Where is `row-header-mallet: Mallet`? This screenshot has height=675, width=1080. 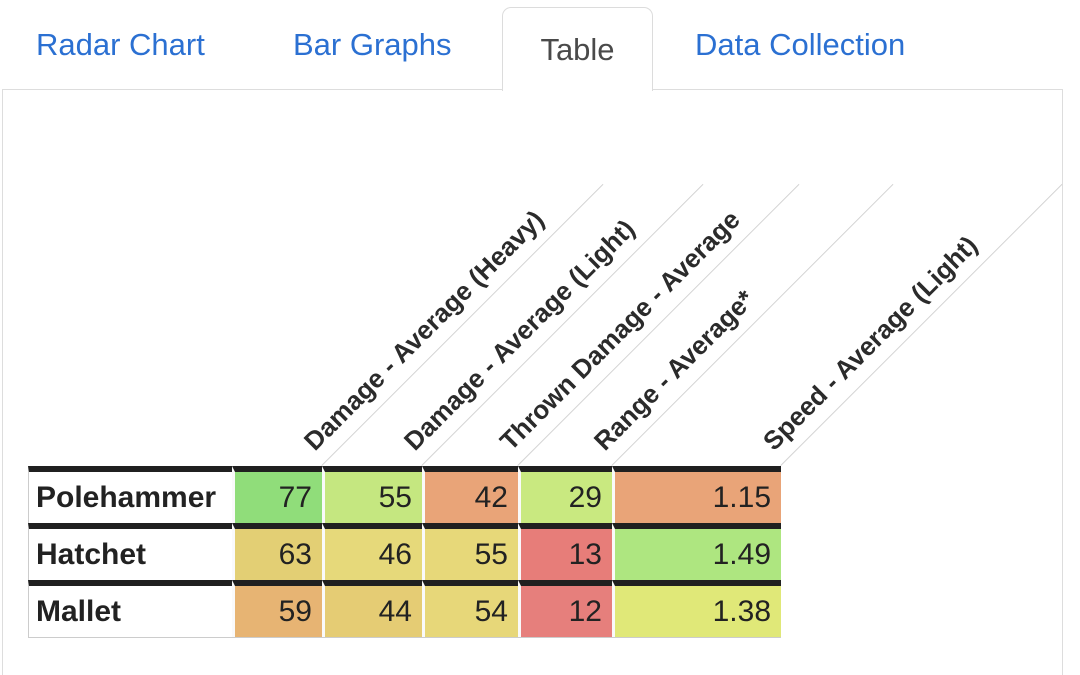 row-header-mallet: Mallet is located at coordinates (130, 608).